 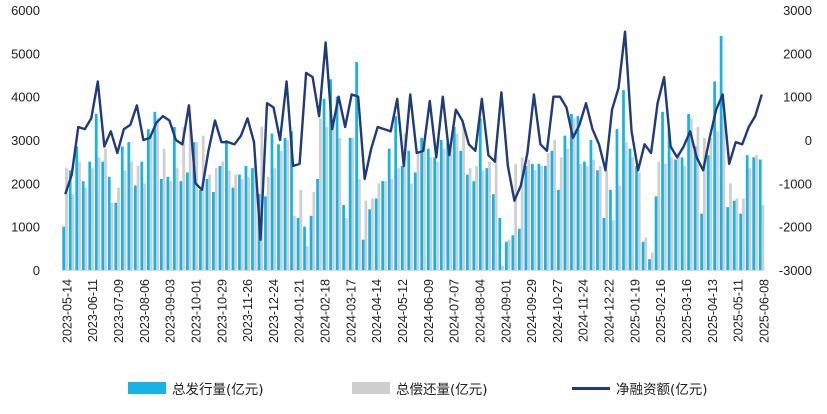 What do you see at coordinates (351, 311) in the screenshot?
I see `x-tick-label: 2024-03-17` at bounding box center [351, 311].